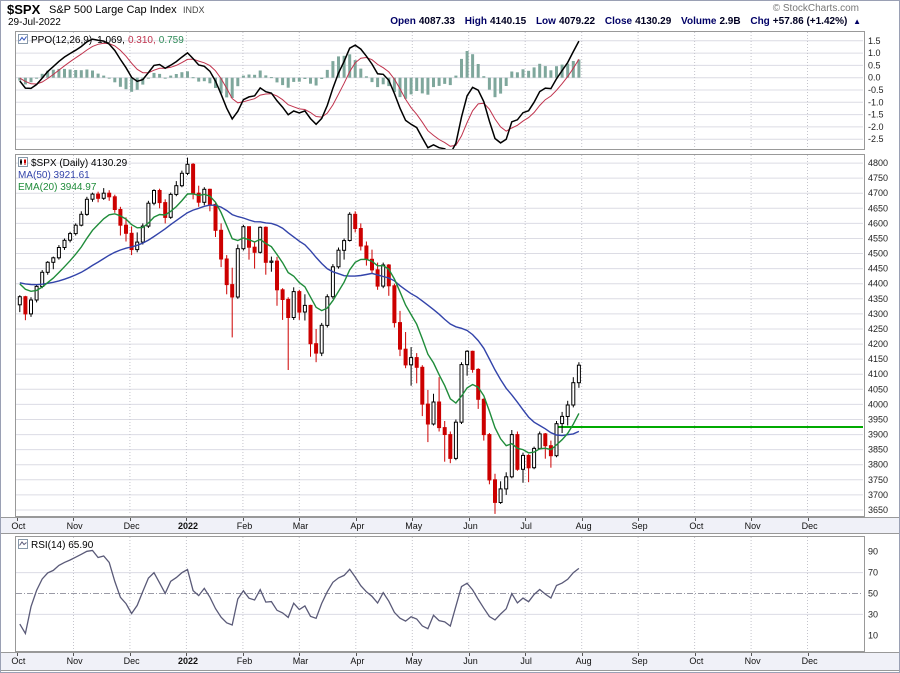 Image resolution: width=900 pixels, height=673 pixels. Describe the element at coordinates (24, 9) in the screenshot. I see `ticker-symbol: $SPX` at that location.